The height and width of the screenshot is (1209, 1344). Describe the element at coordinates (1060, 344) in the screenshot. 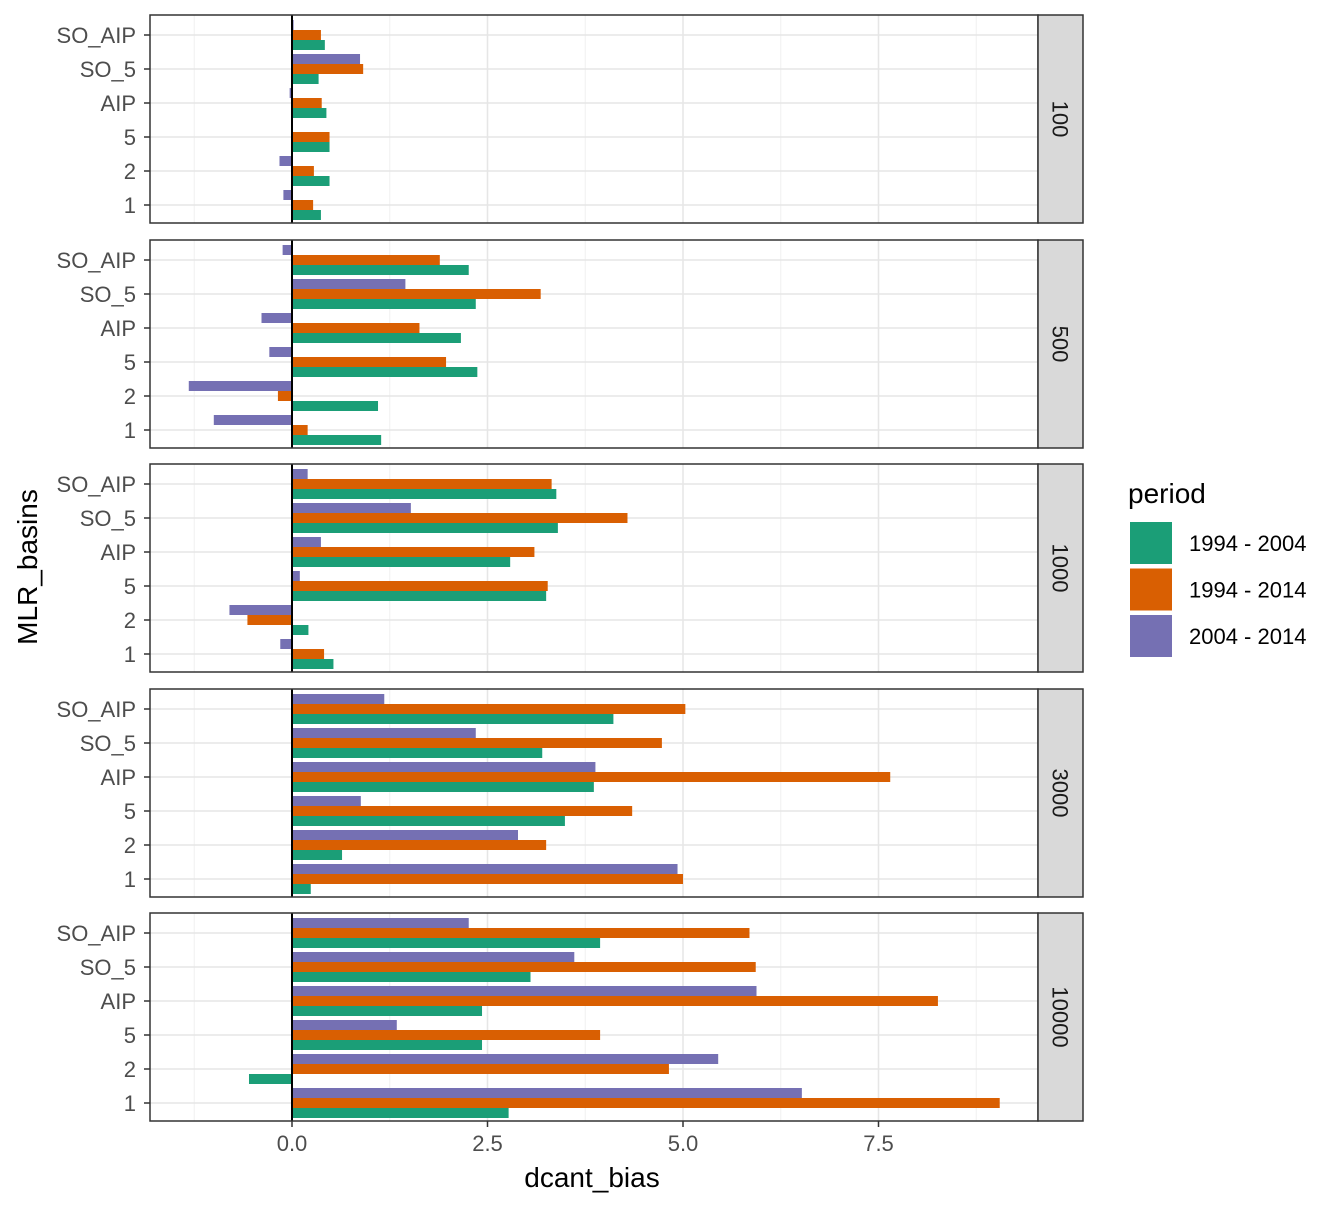

I see `facet-strip-label: 500` at that location.